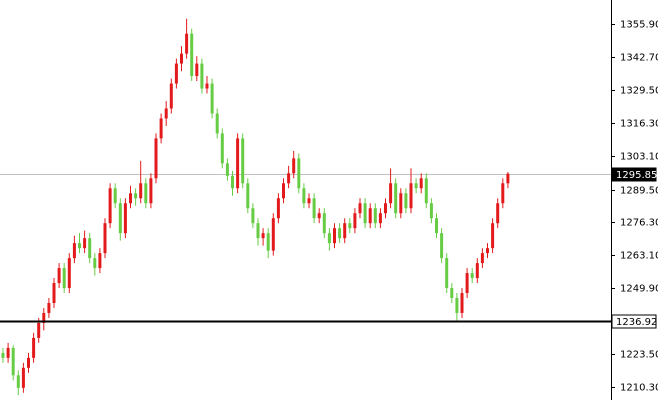 Image resolution: width=658 pixels, height=400 pixels. What do you see at coordinates (639, 256) in the screenshot?
I see `y-tick-label: 1263.10` at bounding box center [639, 256].